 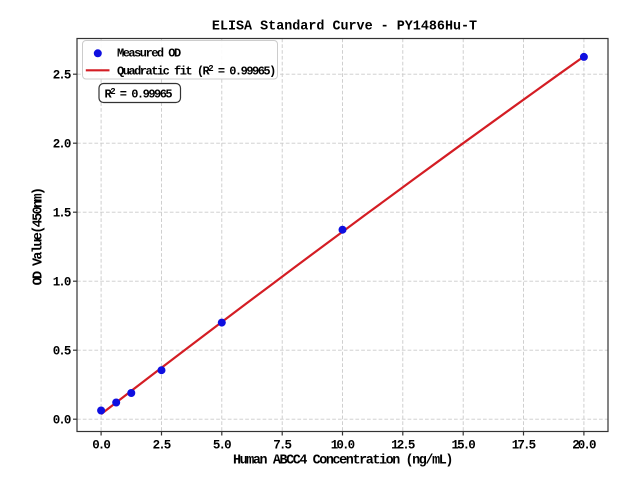 What do you see at coordinates (524, 446) in the screenshot?
I see `svg-text: 17.5` at bounding box center [524, 446].